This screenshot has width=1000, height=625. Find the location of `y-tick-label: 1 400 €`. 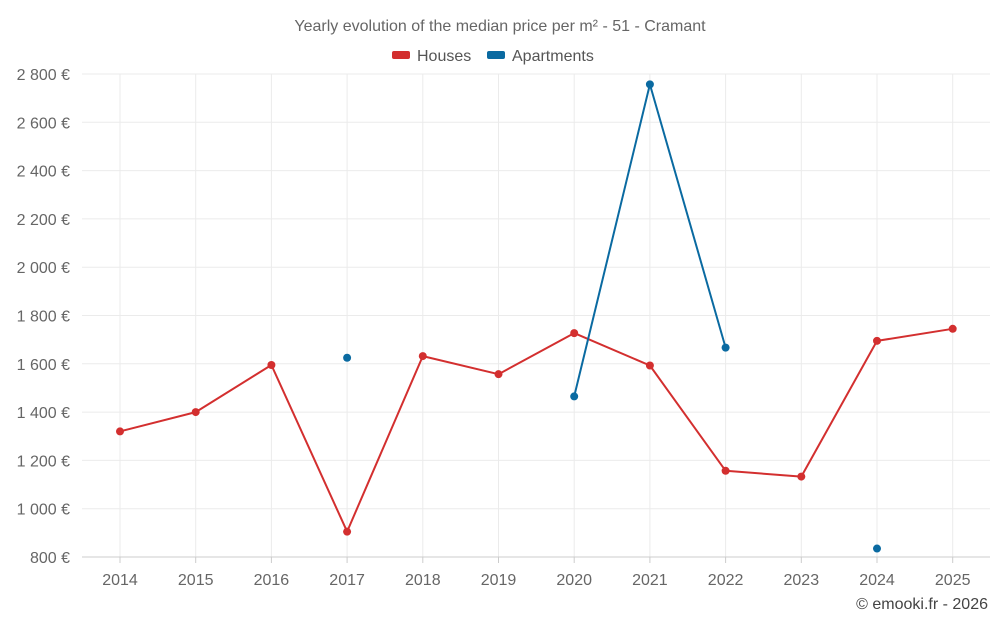

y-tick-label: 1 400 € is located at coordinates (43, 413).